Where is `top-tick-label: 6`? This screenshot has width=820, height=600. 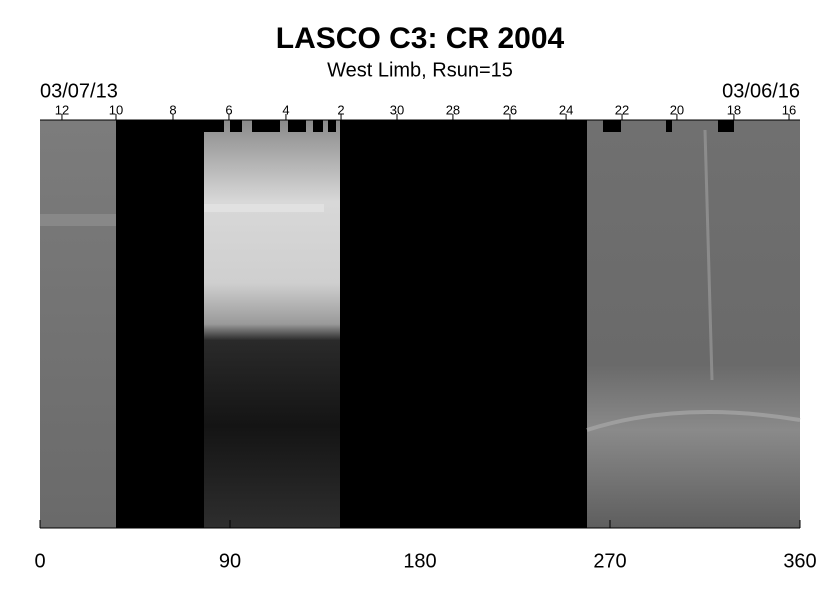 top-tick-label: 6 is located at coordinates (228, 109).